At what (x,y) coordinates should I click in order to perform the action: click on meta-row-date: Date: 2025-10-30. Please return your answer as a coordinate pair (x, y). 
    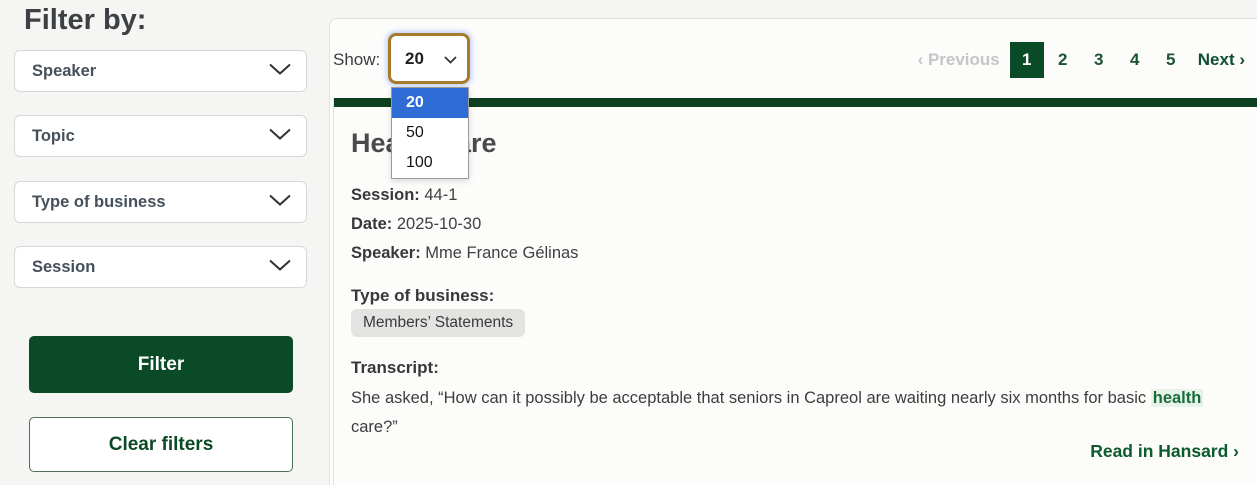
    Looking at the image, I should click on (464, 224).